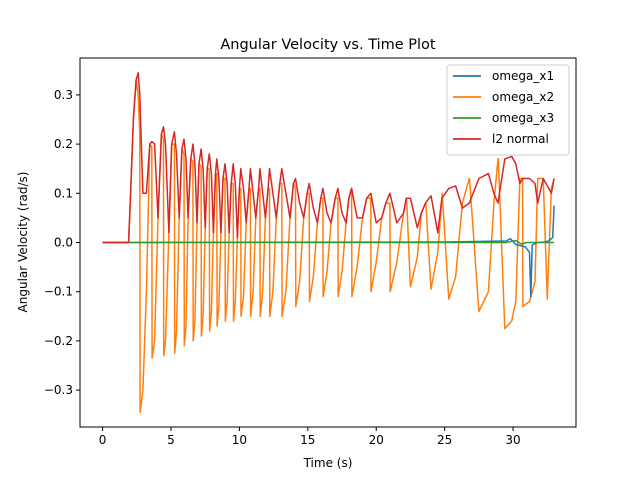  Describe the element at coordinates (63, 95) in the screenshot. I see `y-tick-label: 0.3` at that location.